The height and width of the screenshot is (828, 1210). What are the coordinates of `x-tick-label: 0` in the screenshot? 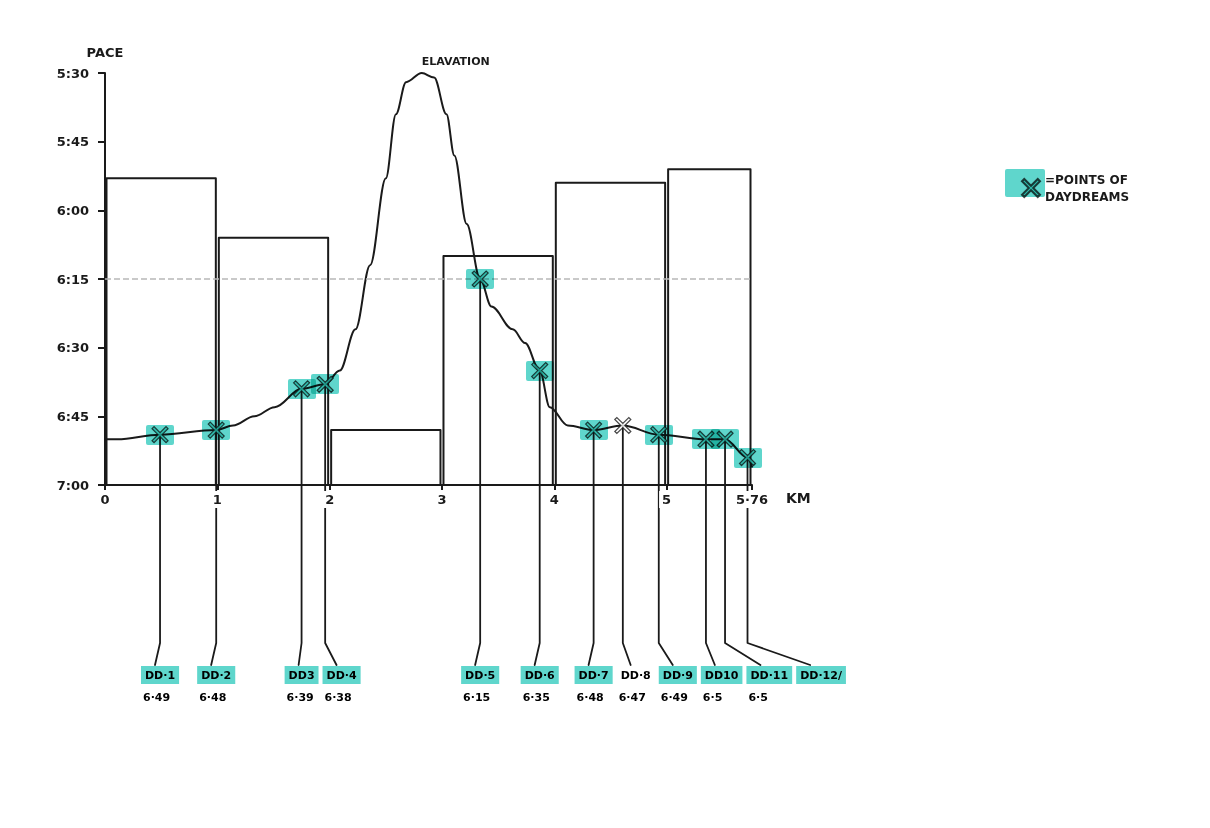 It's located at (105, 499).